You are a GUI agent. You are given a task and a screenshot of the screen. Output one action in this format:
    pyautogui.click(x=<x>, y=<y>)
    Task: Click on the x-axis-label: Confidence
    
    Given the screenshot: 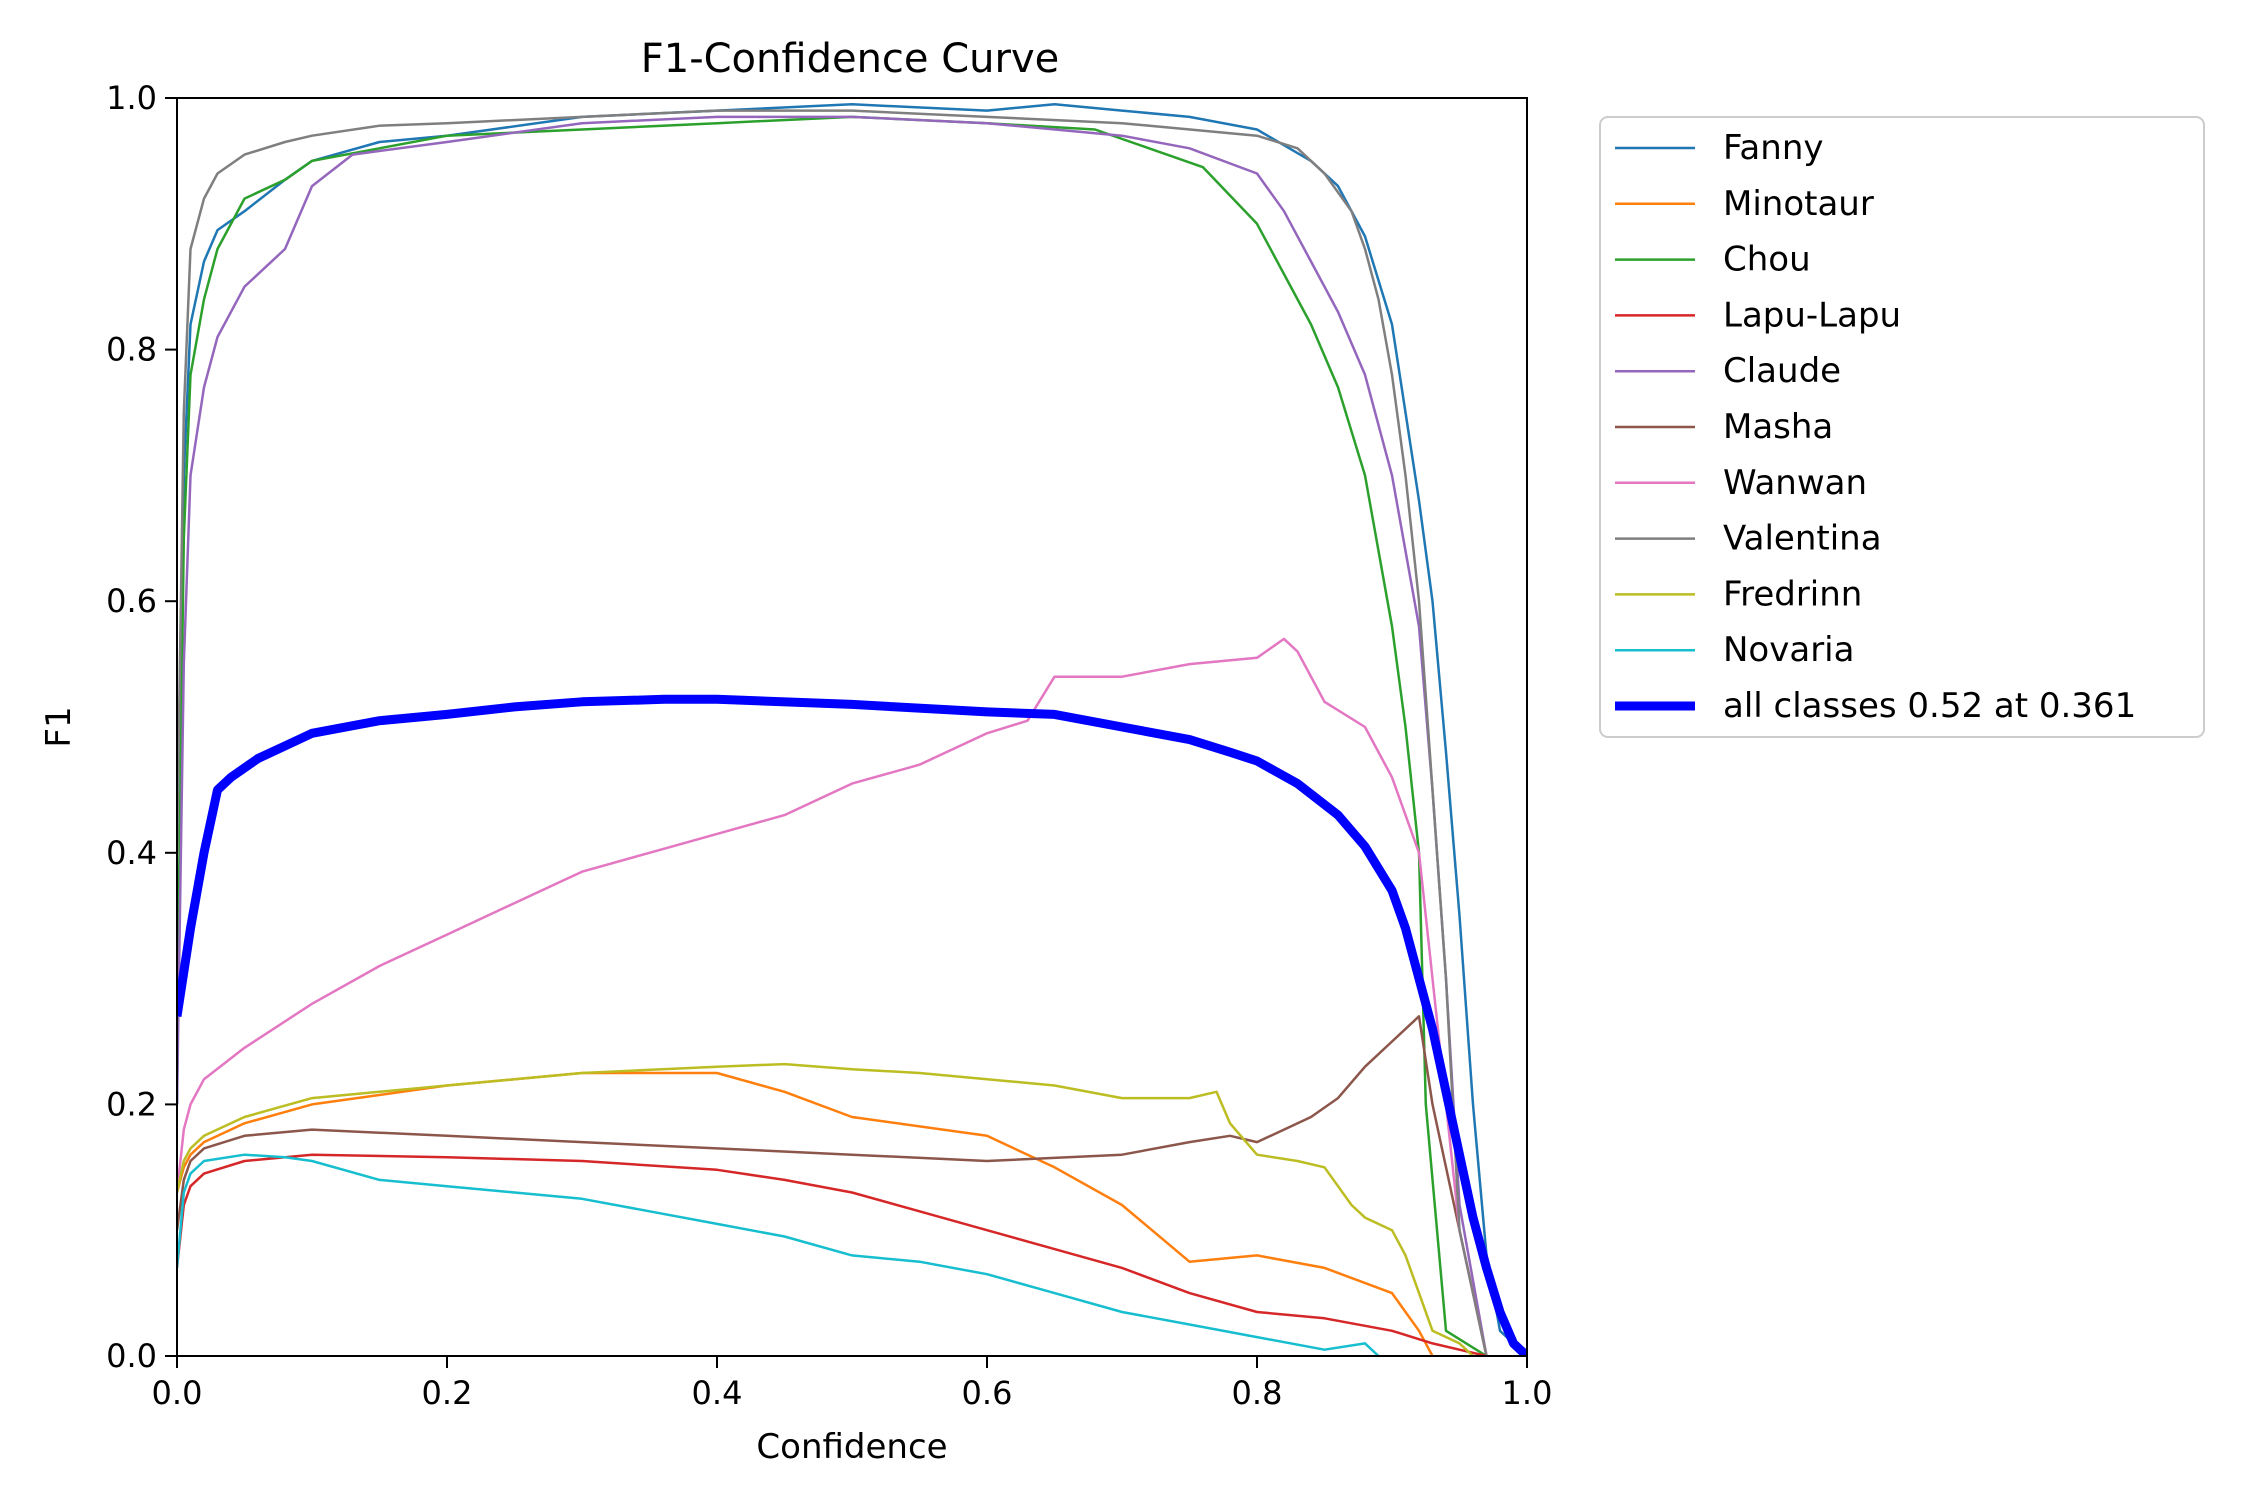 What is the action you would take?
    pyautogui.click(x=851, y=1447)
    